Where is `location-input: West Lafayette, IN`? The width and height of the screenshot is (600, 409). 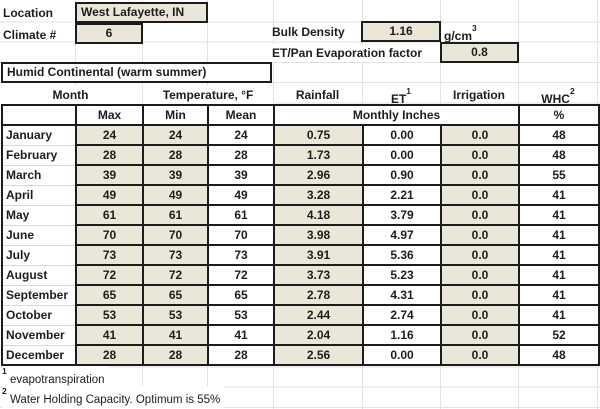
location-input: West Lafayette, IN is located at coordinates (141, 12).